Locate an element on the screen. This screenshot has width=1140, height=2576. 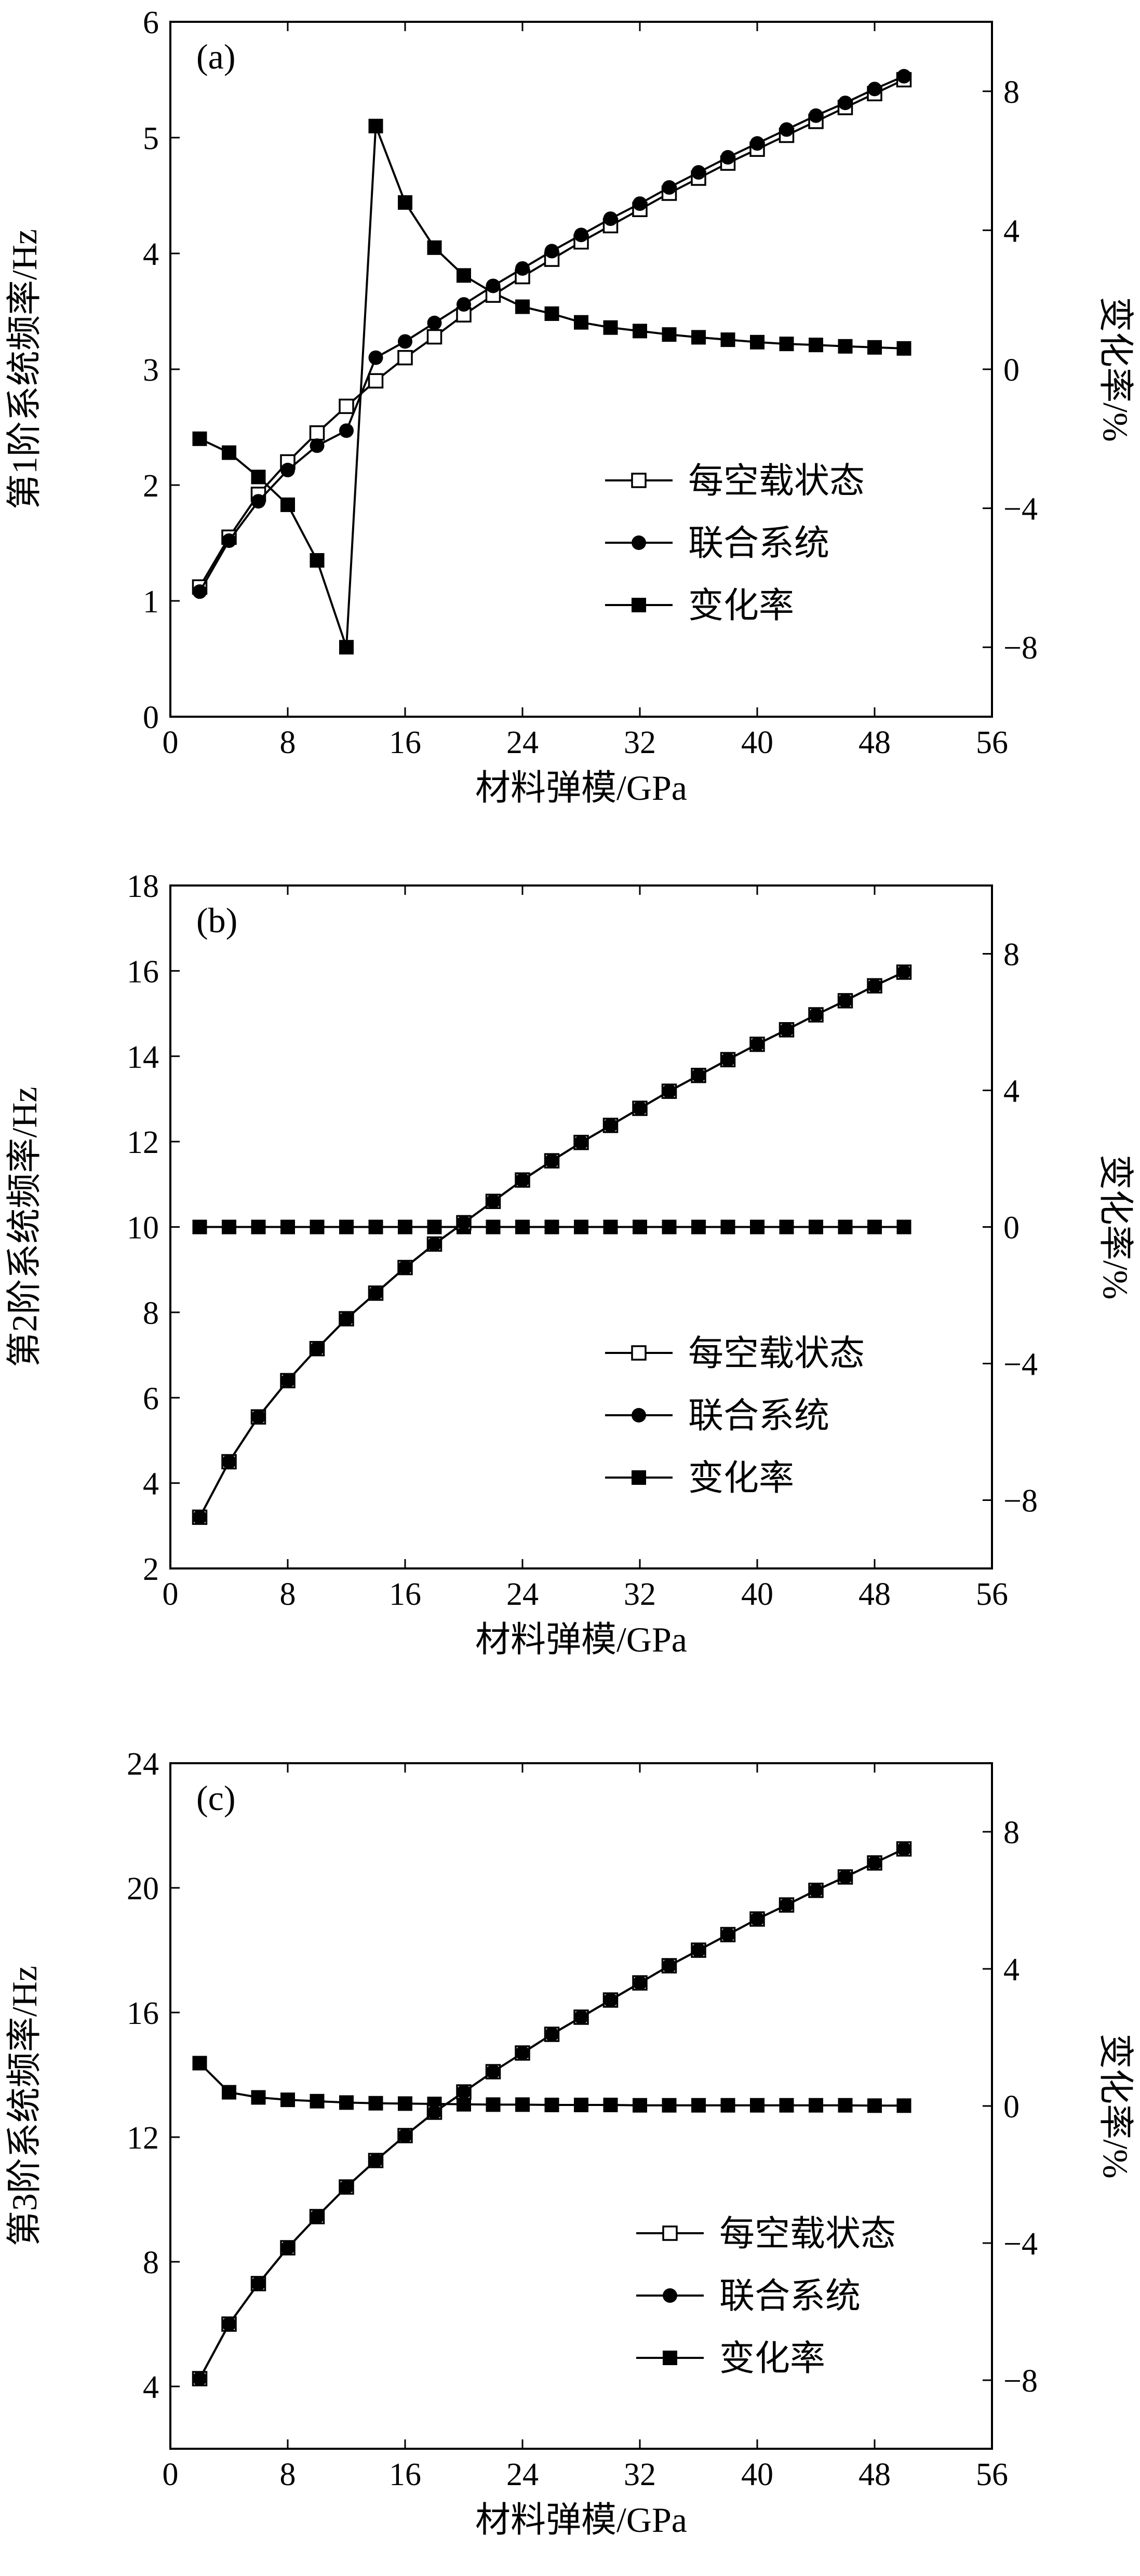
x-tick-label: 32 is located at coordinates (640, 1595).